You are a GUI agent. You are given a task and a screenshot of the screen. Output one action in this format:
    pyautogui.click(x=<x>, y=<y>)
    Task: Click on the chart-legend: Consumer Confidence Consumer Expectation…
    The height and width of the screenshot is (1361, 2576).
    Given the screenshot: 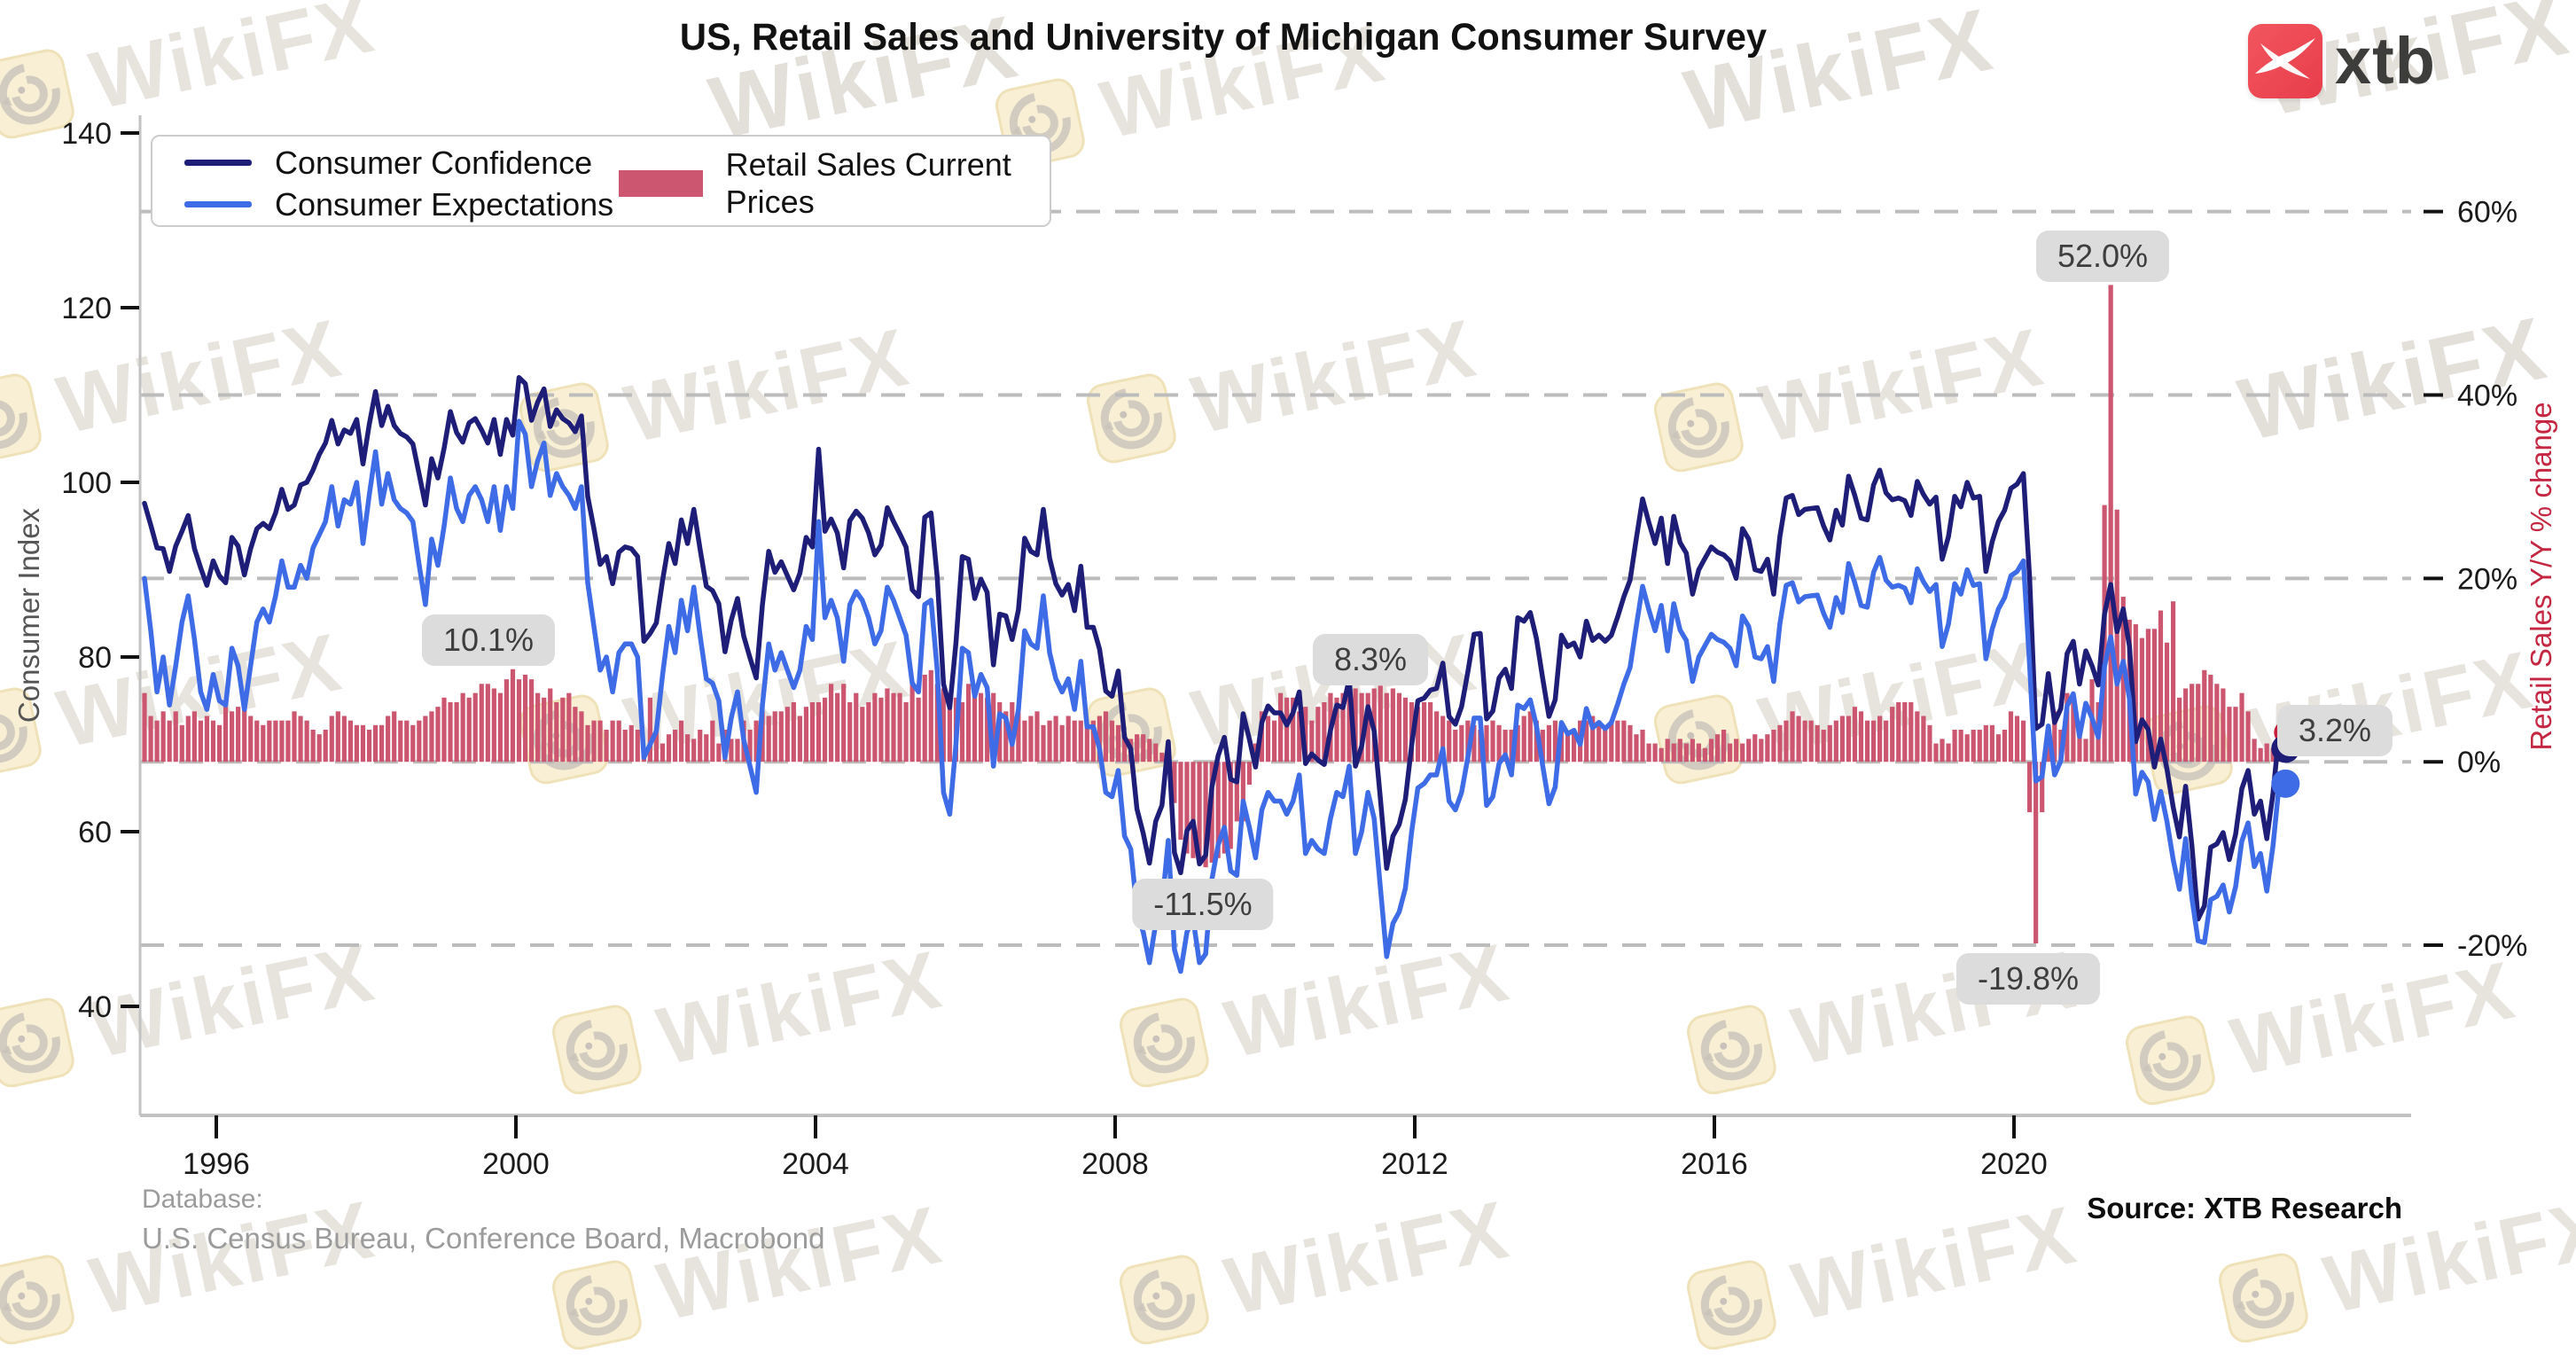 What is the action you would take?
    pyautogui.click(x=601, y=181)
    